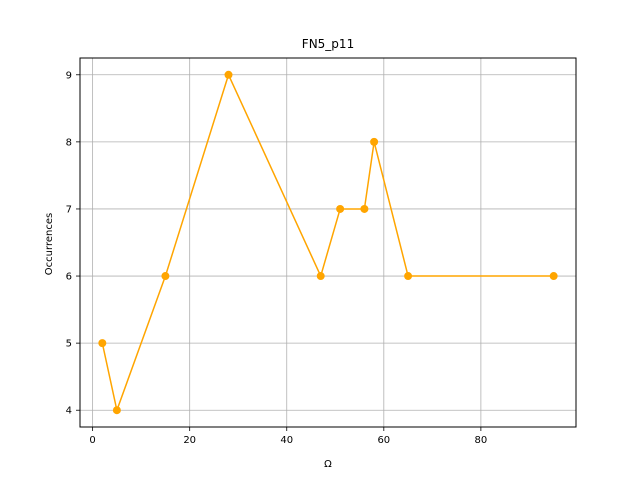 The width and height of the screenshot is (640, 480). I want to click on x-tick-label: 60, so click(383, 440).